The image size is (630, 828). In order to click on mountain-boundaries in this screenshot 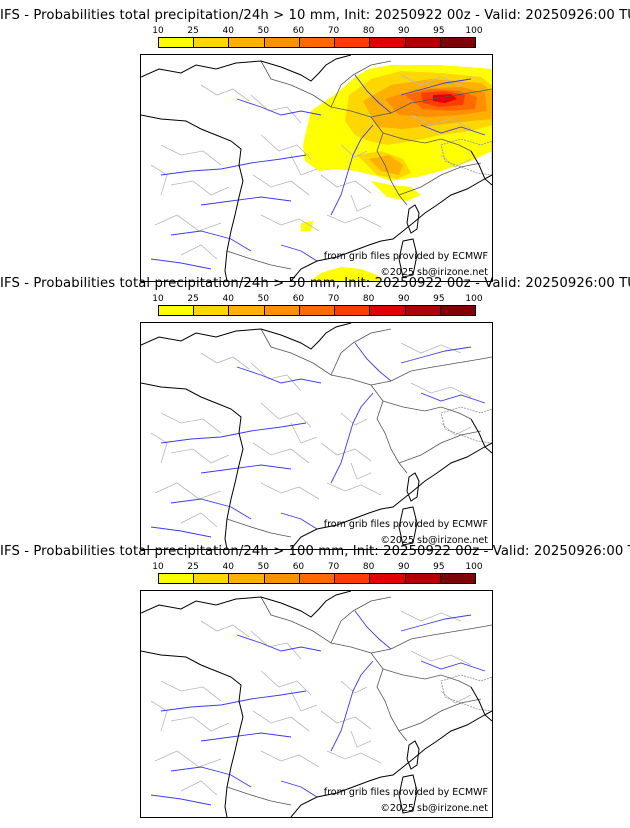, I will do `click(466, 157)`.